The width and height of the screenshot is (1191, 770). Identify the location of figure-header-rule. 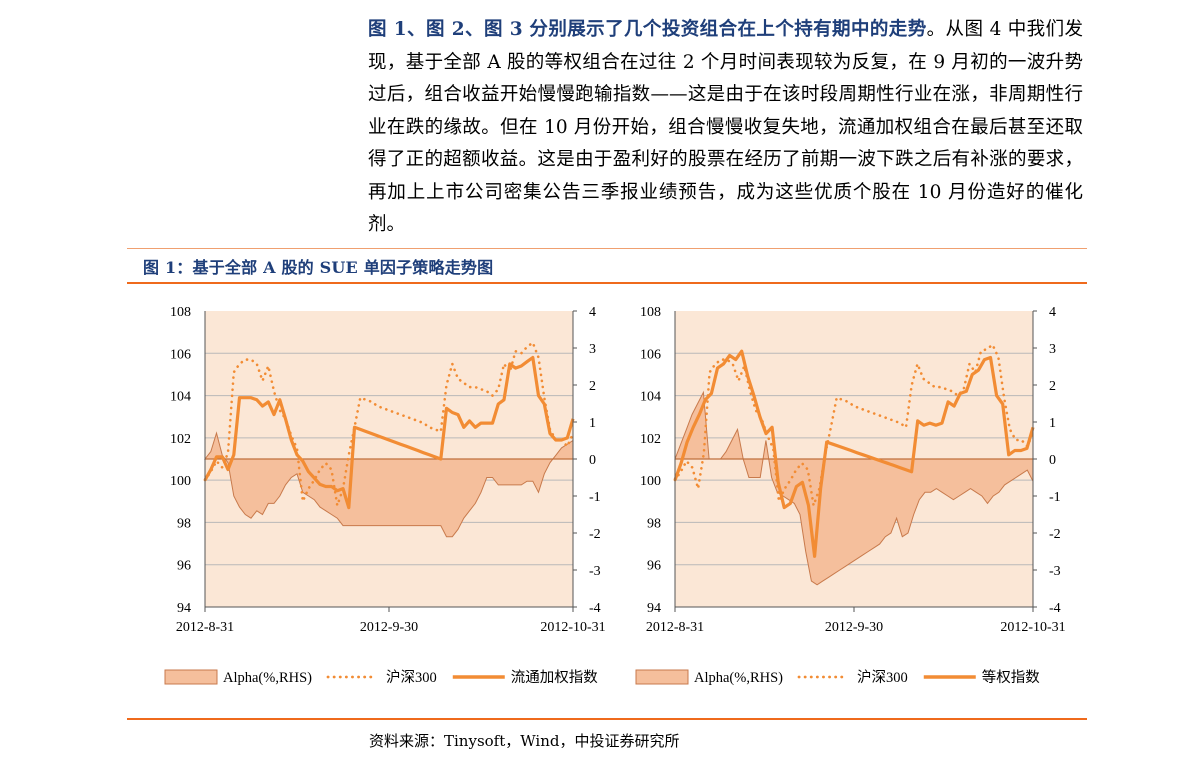
(607, 283).